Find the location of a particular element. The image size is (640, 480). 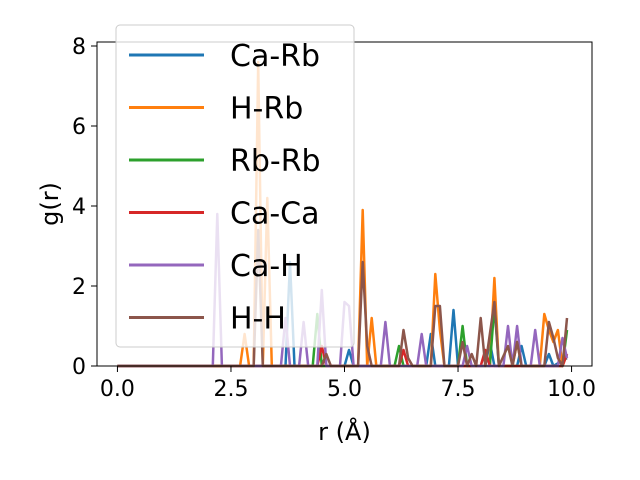

x-tick-label: 2.5 is located at coordinates (230, 389).